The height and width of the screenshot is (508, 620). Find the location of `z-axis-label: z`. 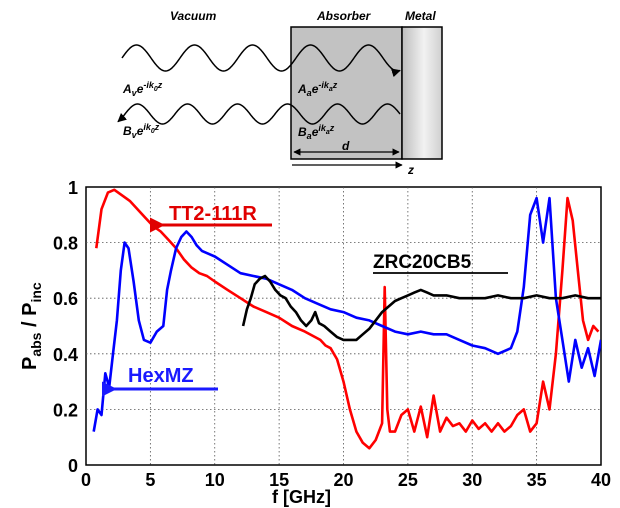

z-axis-label: z is located at coordinates (410, 170).